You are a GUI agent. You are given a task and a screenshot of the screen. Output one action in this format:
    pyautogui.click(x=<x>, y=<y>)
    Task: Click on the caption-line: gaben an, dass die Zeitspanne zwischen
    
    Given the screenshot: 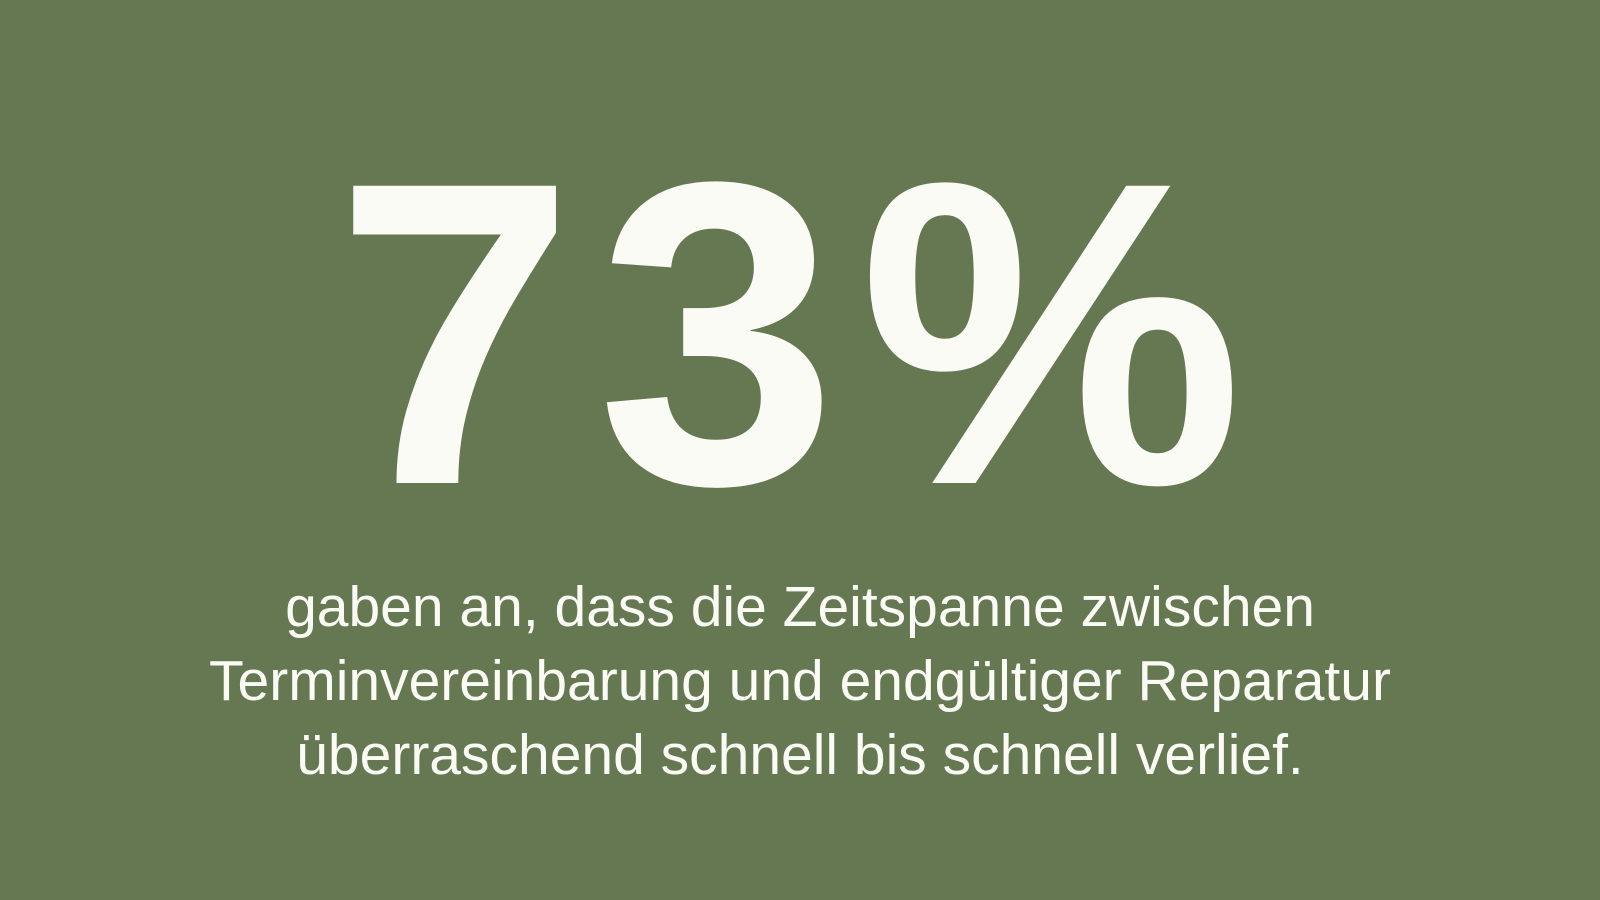 What is the action you would take?
    pyautogui.click(x=800, y=607)
    